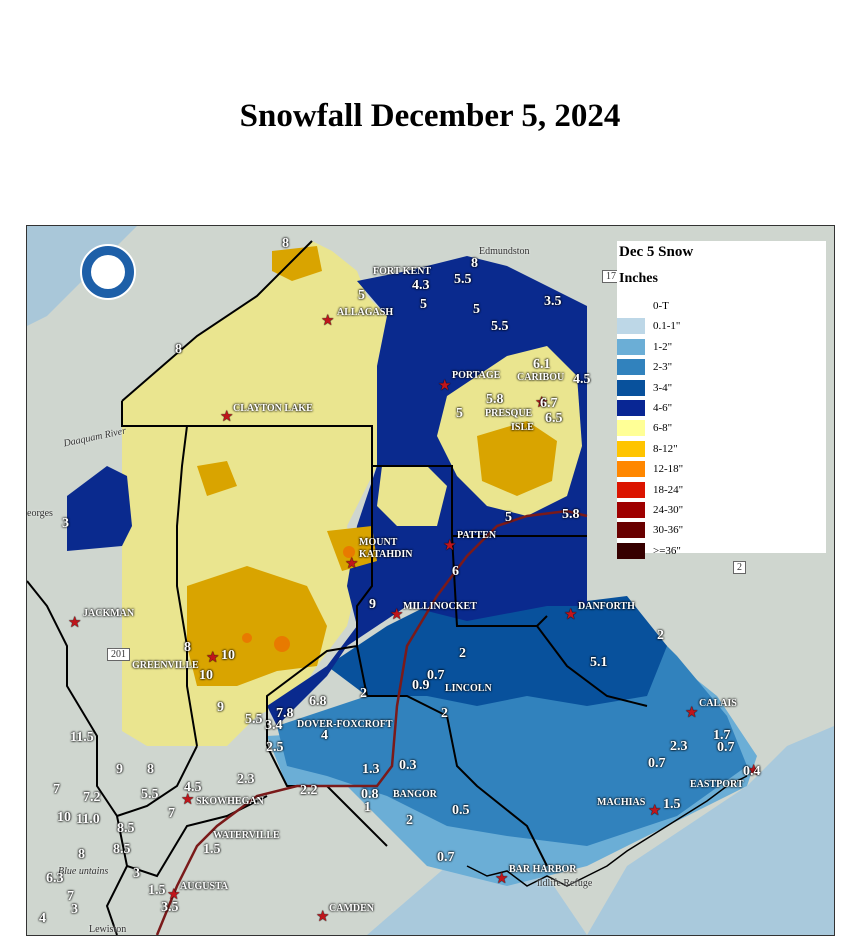 This screenshot has width=850, height=950. What do you see at coordinates (440, 606) in the screenshot?
I see `city-millinocket: MILLINOCKET` at bounding box center [440, 606].